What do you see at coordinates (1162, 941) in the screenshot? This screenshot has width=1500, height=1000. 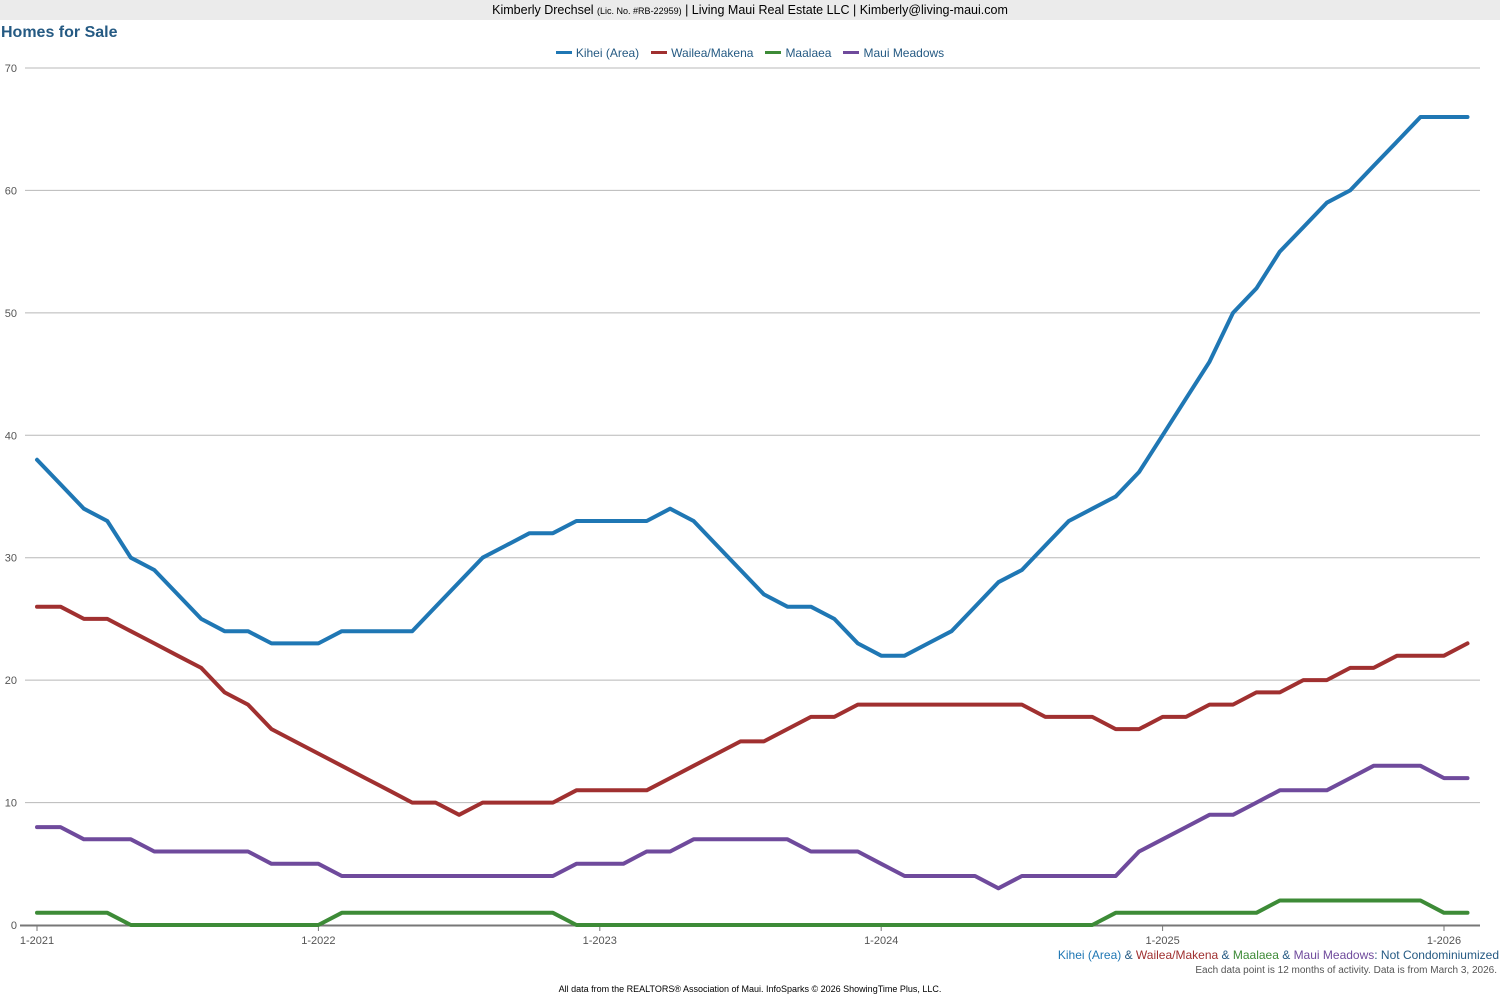 I see `x-tick-label: 1-2025` at bounding box center [1162, 941].